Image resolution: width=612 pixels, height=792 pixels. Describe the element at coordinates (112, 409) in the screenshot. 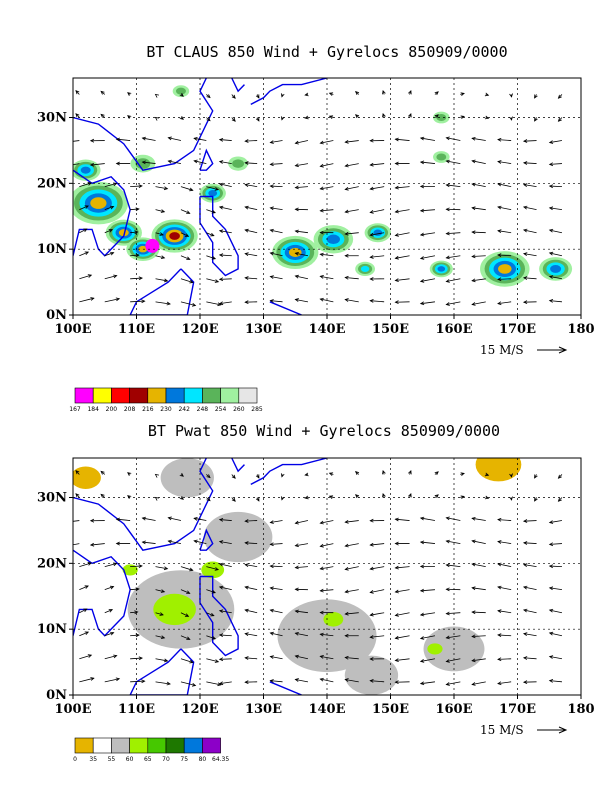

I see `colorbar-label: 200` at that location.